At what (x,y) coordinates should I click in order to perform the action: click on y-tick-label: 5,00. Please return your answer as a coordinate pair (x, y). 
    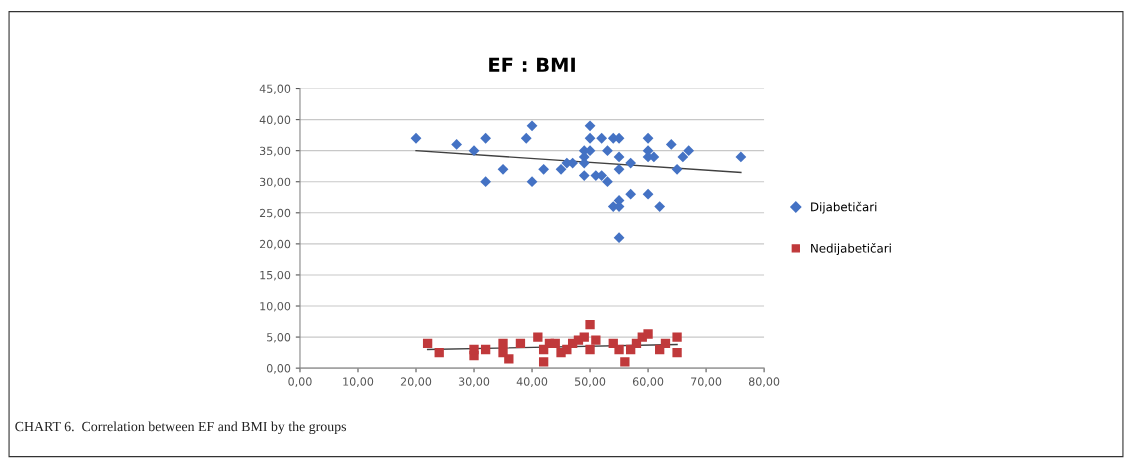
    Looking at the image, I should click on (279, 338).